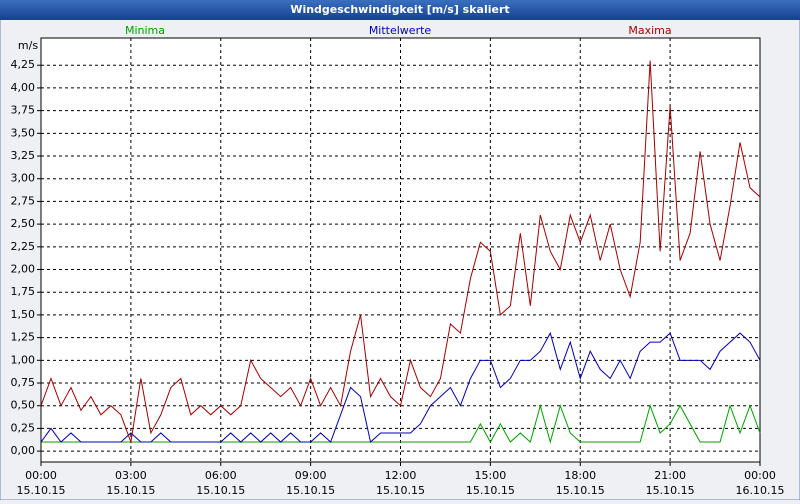  Describe the element at coordinates (580, 475) in the screenshot. I see `x-tick-label: 18:00` at that location.